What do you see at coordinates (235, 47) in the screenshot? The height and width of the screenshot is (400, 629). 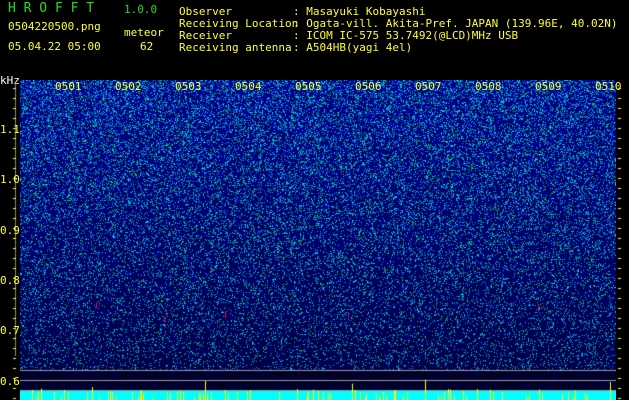 I see `info-label: Receiving antenna` at bounding box center [235, 47].